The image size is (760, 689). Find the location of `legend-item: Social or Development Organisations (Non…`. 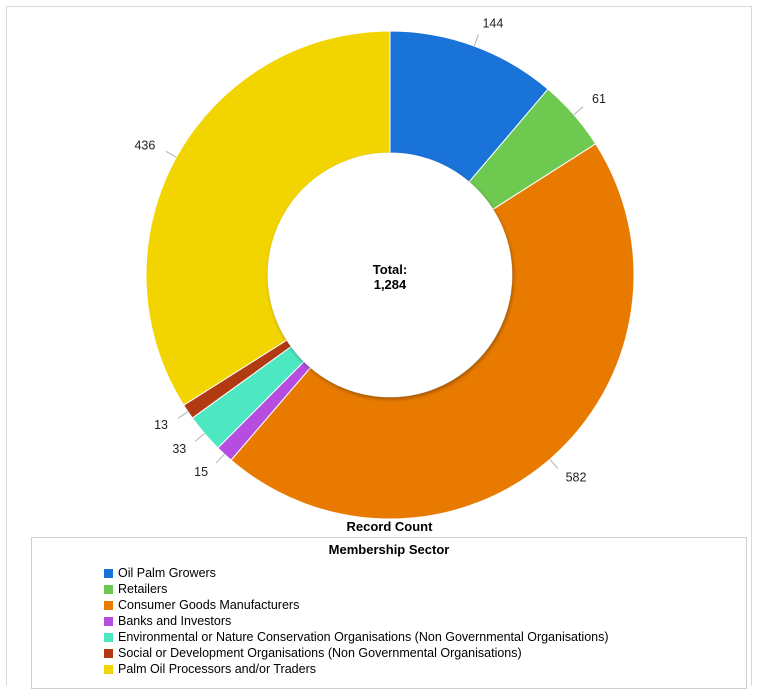

legend-item: Social or Development Organisations (Non… is located at coordinates (425, 653).